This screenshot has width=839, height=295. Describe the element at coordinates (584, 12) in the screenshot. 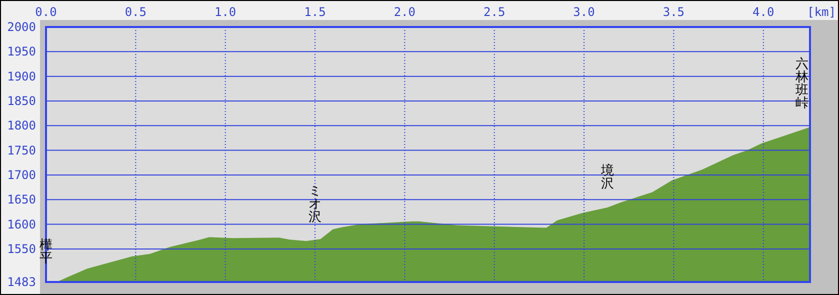

I see `x-tick-label: 3.0` at that location.